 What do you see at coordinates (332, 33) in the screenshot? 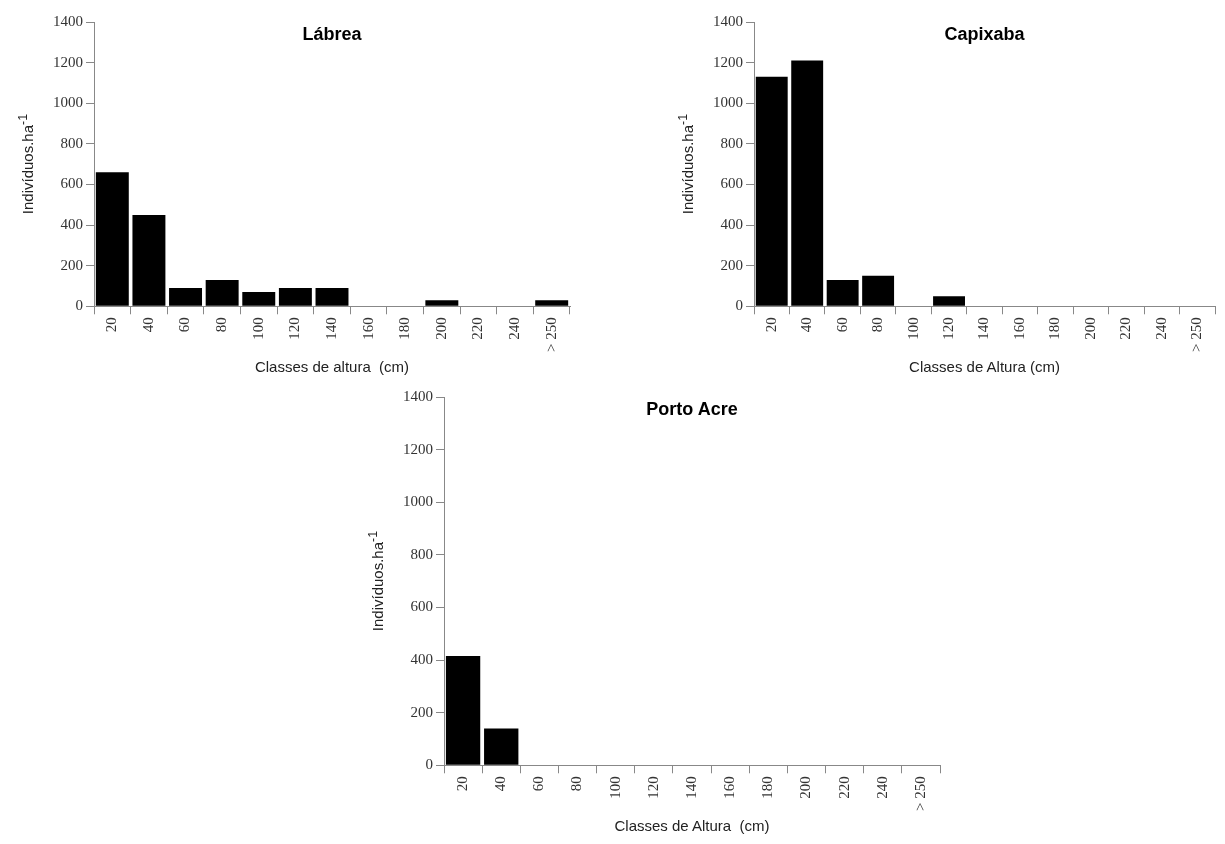
I see `chart-title: Lábrea` at bounding box center [332, 33].